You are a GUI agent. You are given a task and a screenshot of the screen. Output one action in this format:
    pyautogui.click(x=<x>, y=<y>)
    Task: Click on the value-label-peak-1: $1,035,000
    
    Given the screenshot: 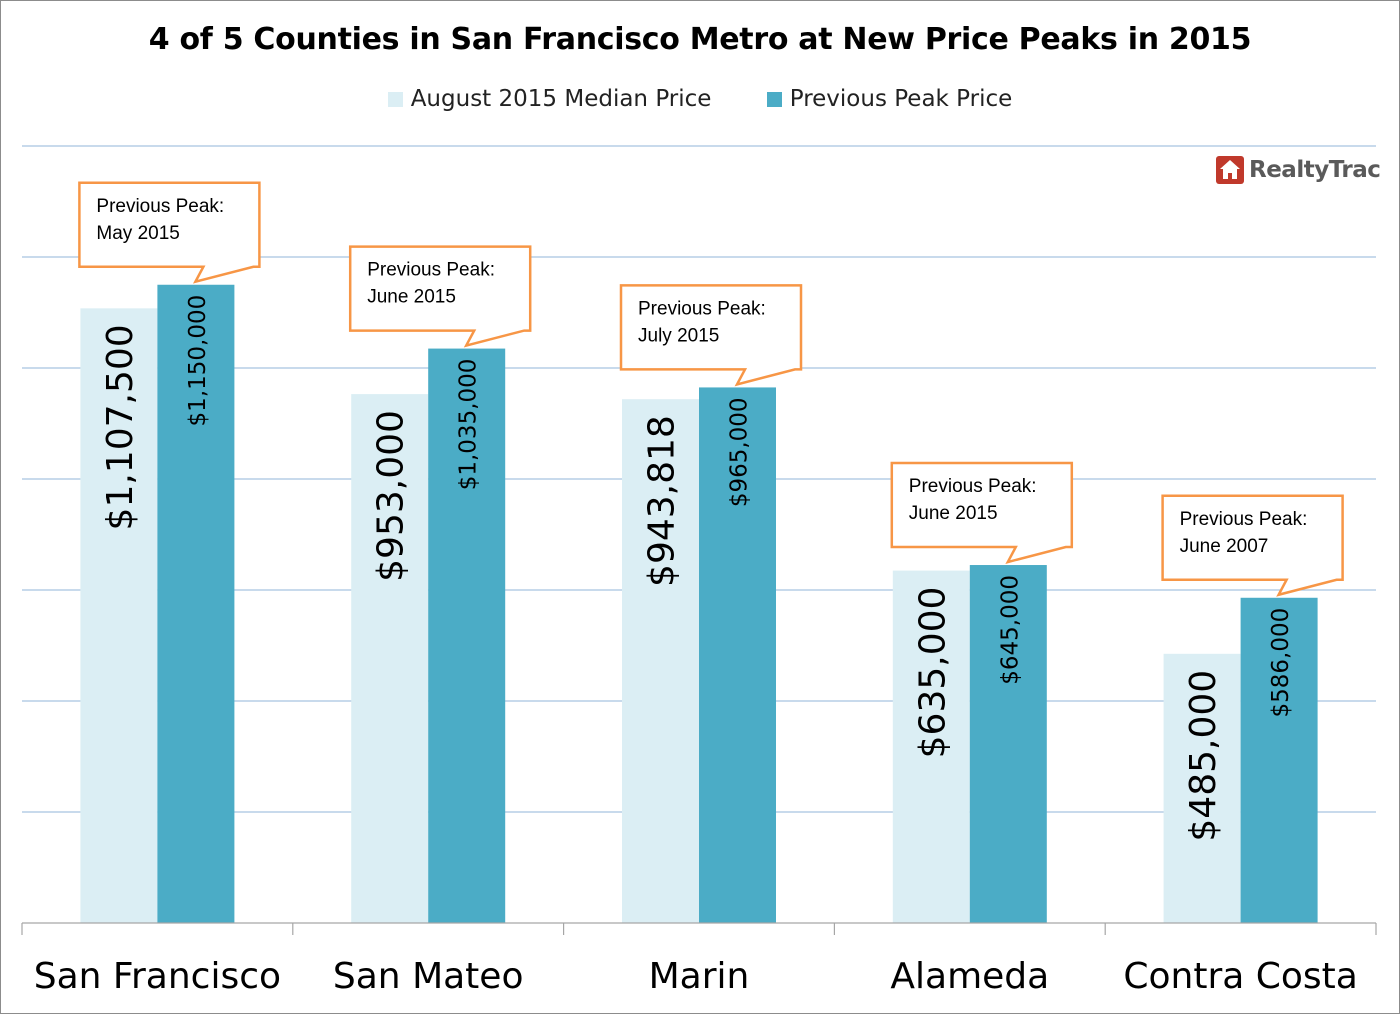 What is the action you would take?
    pyautogui.click(x=469, y=425)
    